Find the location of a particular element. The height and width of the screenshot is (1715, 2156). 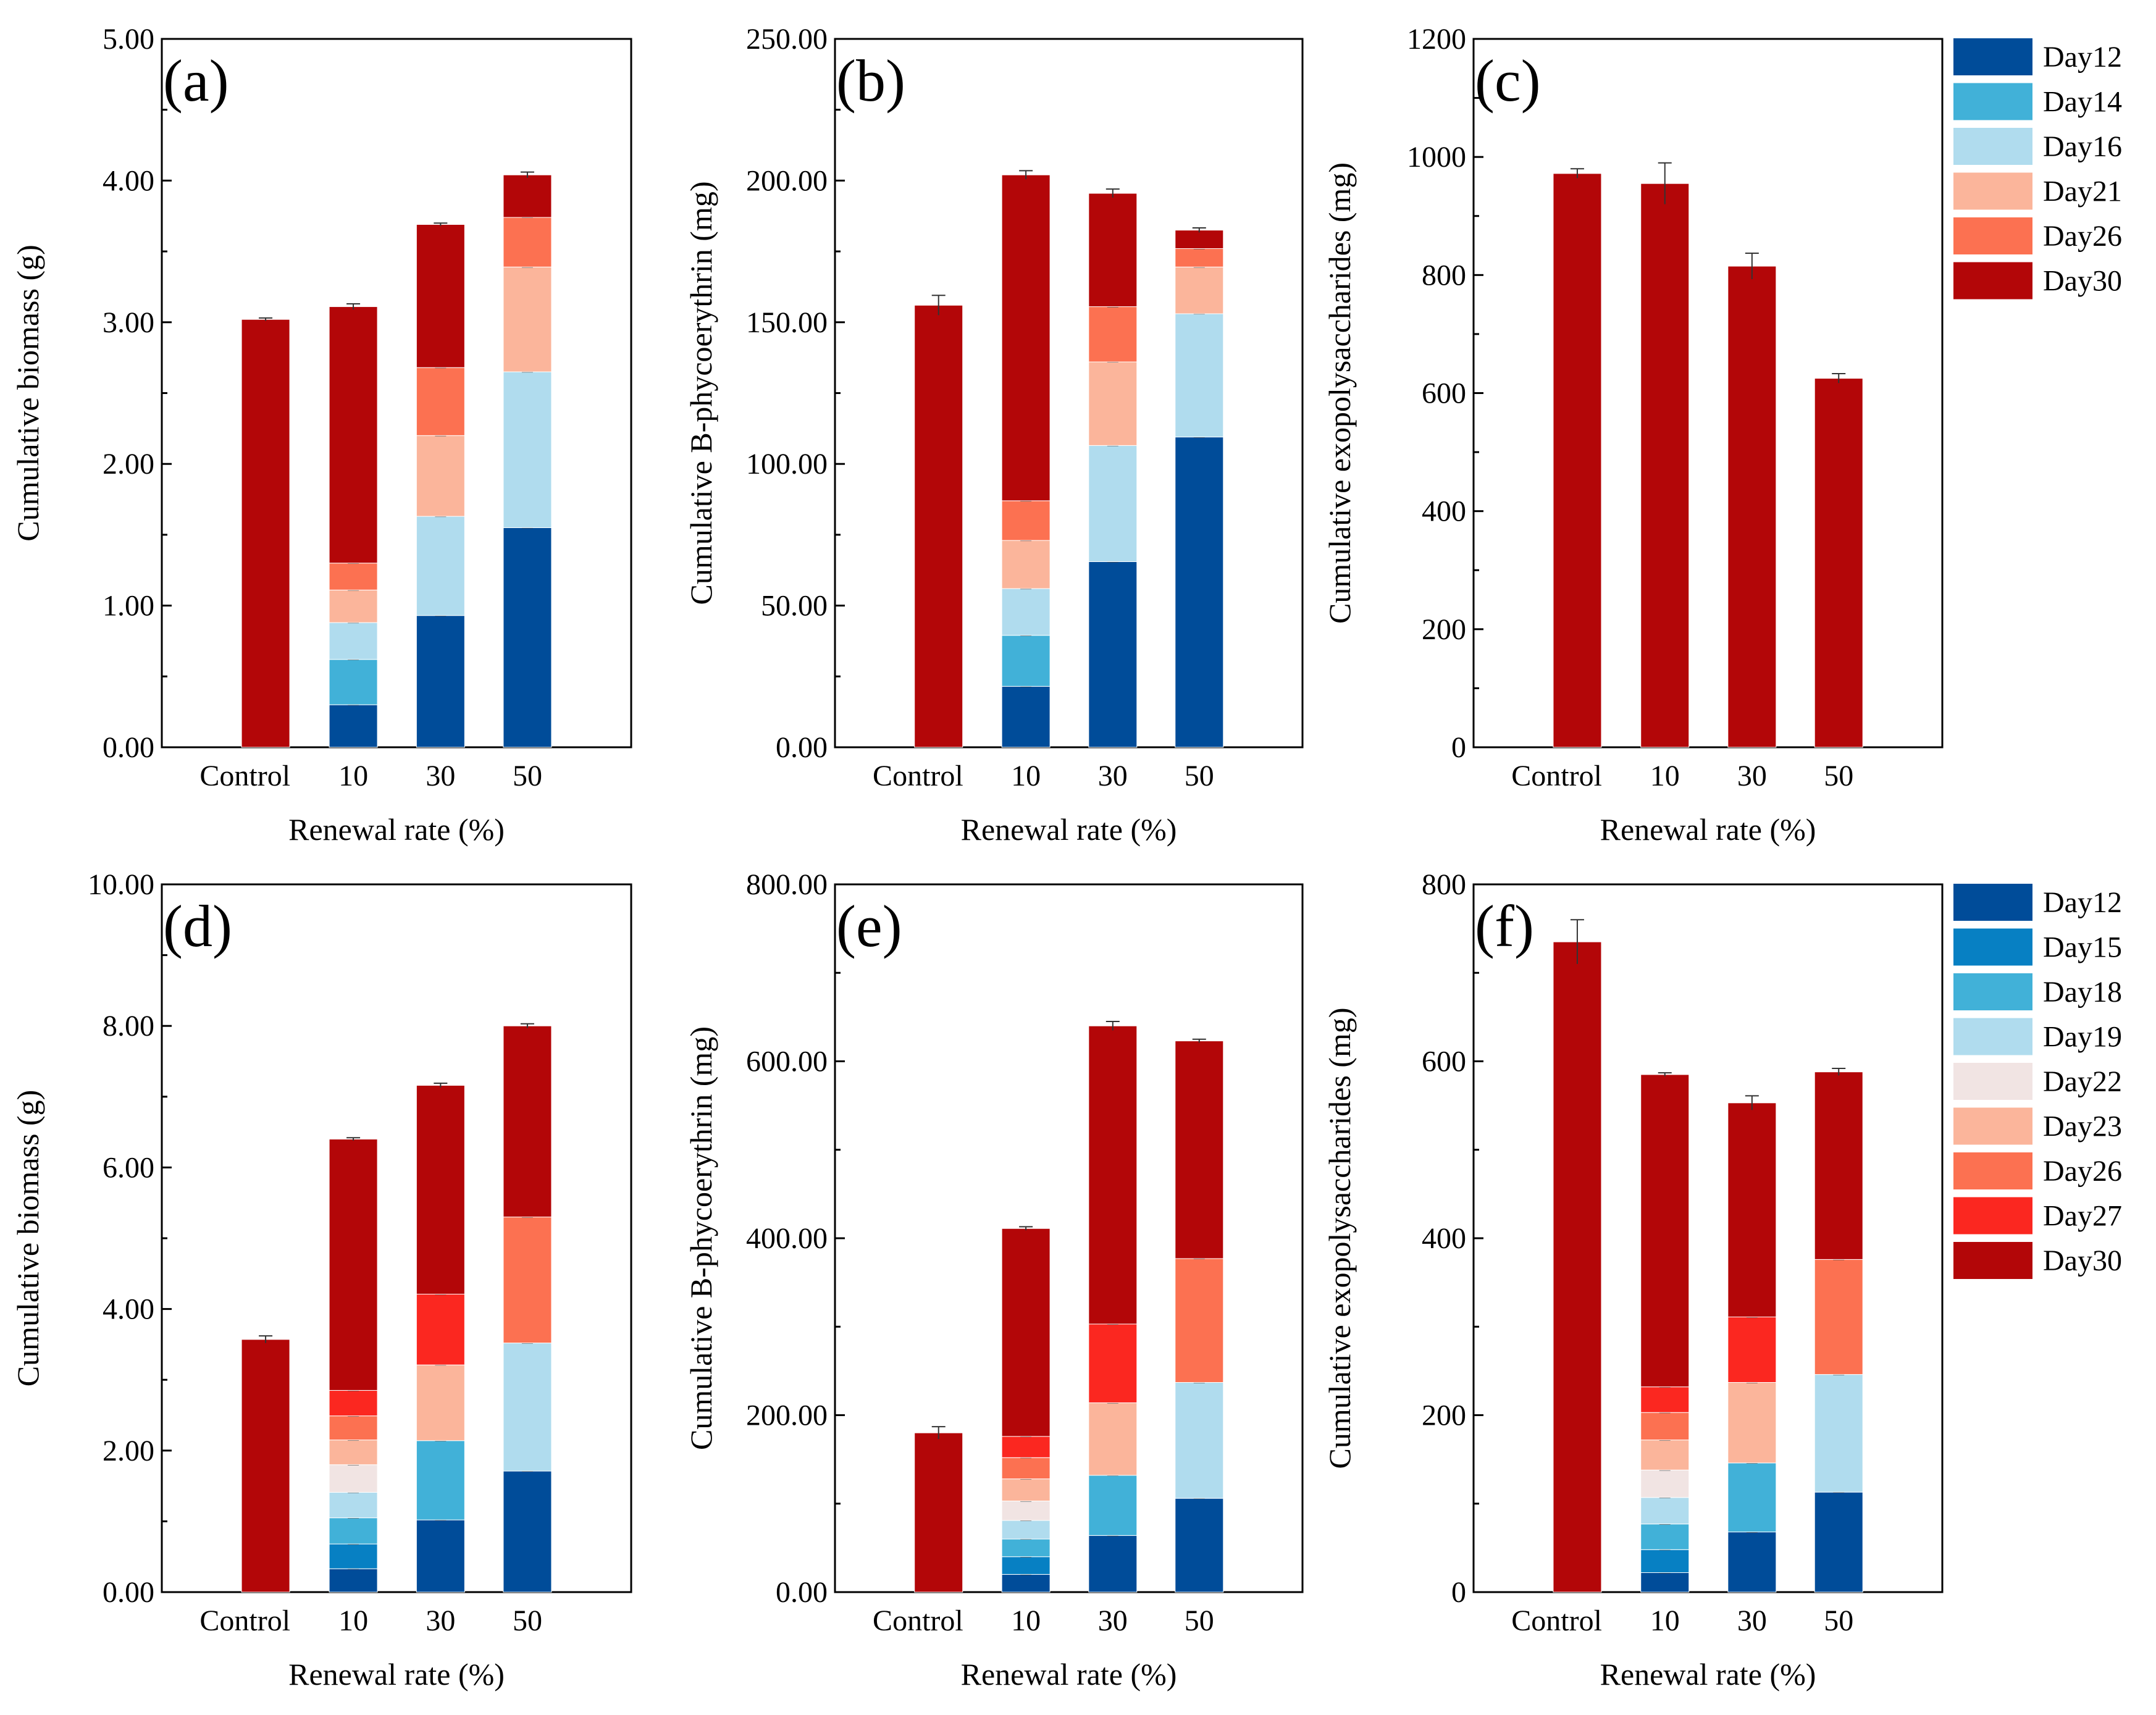

legend-label: Day23 is located at coordinates (2082, 1126).